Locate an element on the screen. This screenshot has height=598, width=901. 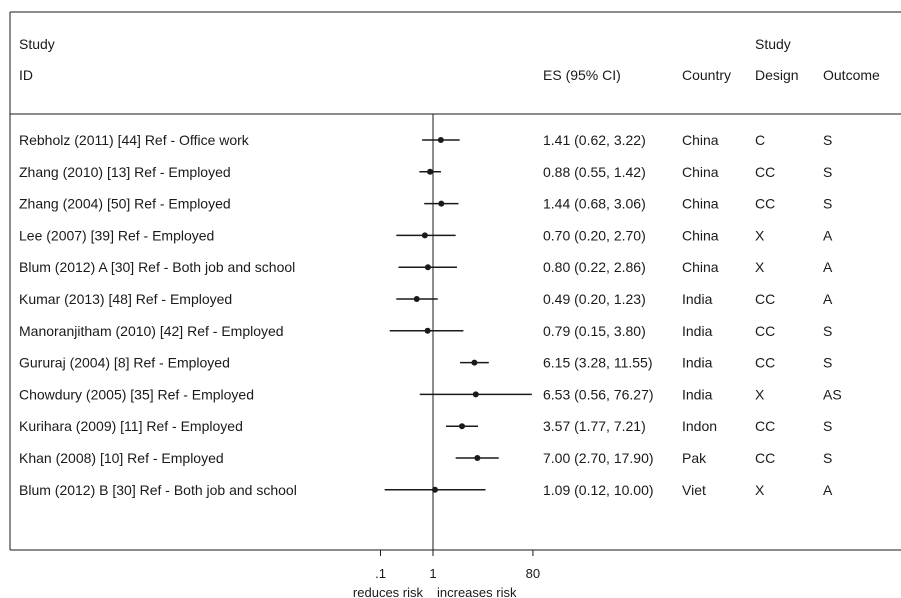
effect-size-label: 3.57 (1.77, 7.21) is located at coordinates (594, 426).